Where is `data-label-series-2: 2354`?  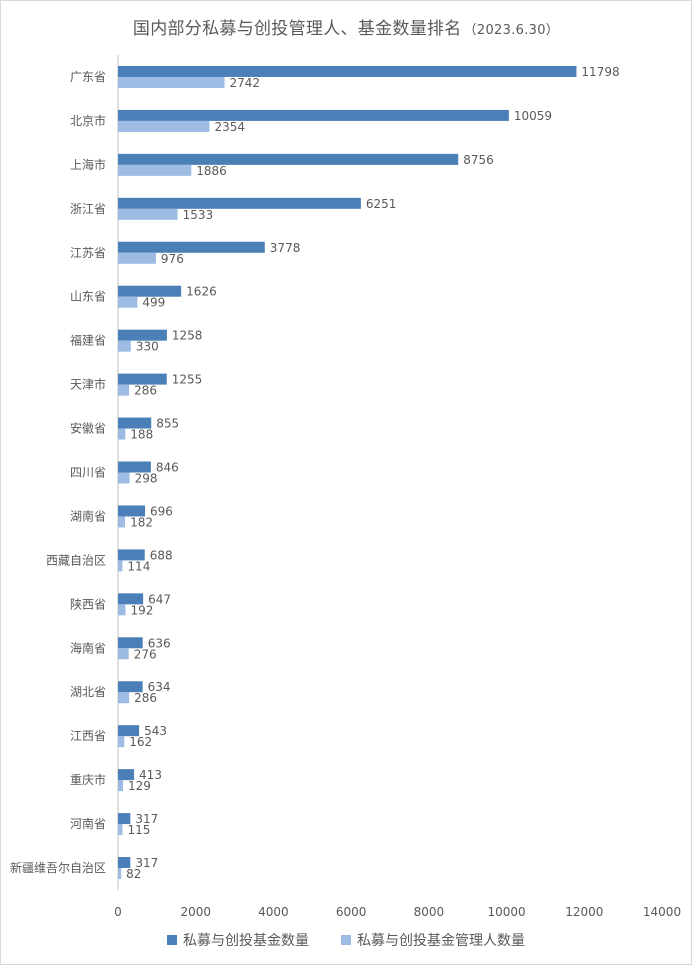
data-label-series-2: 2354 is located at coordinates (229, 127).